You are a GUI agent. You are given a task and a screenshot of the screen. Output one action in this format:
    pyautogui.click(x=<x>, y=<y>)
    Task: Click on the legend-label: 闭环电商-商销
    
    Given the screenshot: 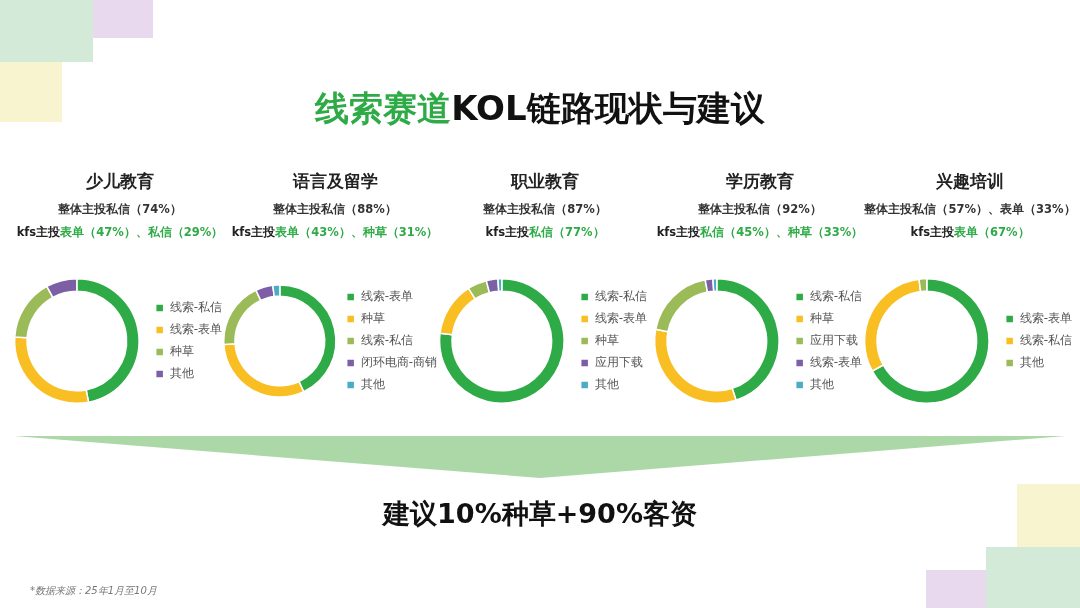 What is the action you would take?
    pyautogui.click(x=399, y=362)
    